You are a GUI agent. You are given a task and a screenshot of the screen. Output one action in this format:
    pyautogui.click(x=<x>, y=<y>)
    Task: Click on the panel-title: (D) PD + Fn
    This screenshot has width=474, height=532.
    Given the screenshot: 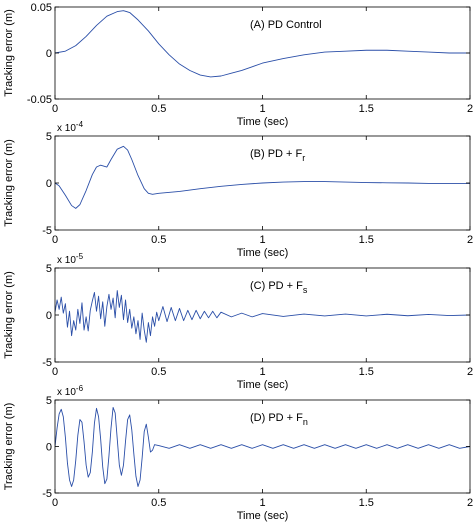 What is the action you would take?
    pyautogui.click(x=279, y=419)
    